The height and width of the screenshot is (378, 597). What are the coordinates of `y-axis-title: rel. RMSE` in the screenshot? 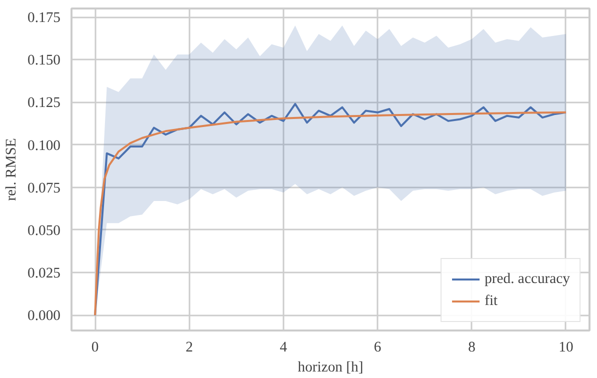 It's located at (12, 169).